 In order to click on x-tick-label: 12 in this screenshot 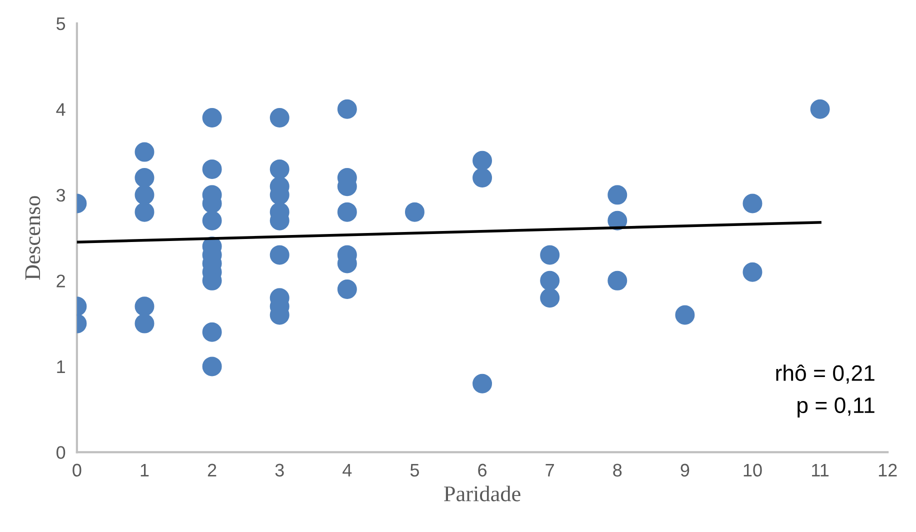, I will do `click(887, 470)`.